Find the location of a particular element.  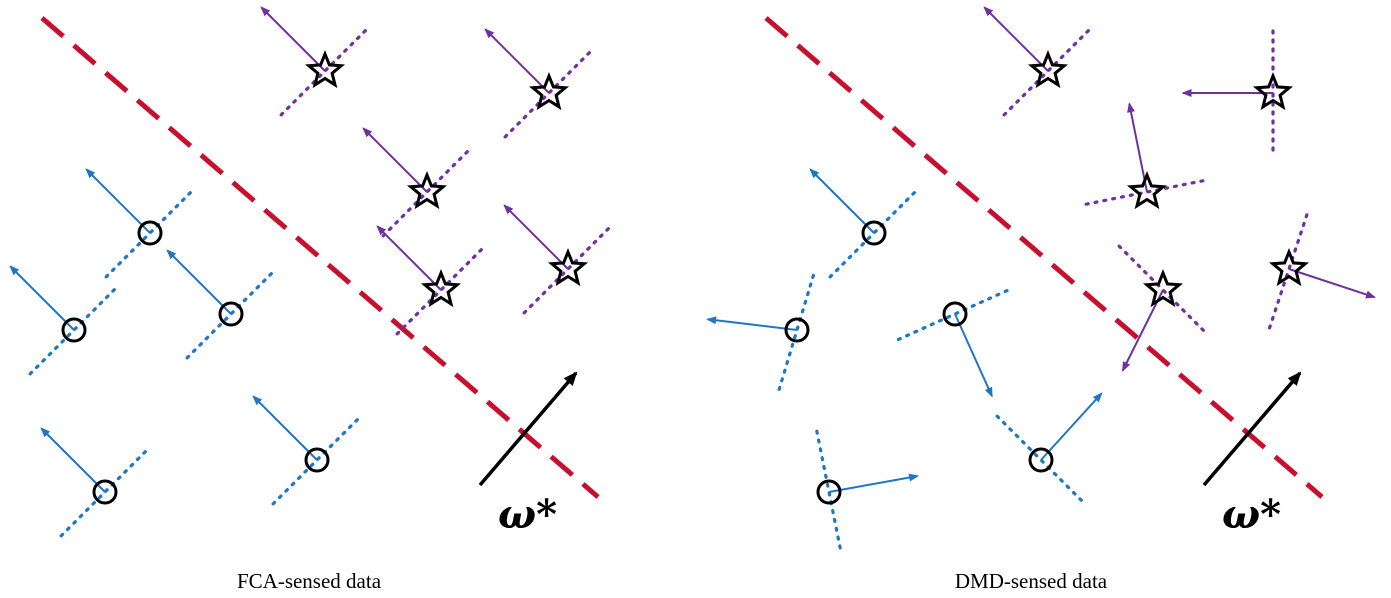

star-markers is located at coordinates (437, 171).